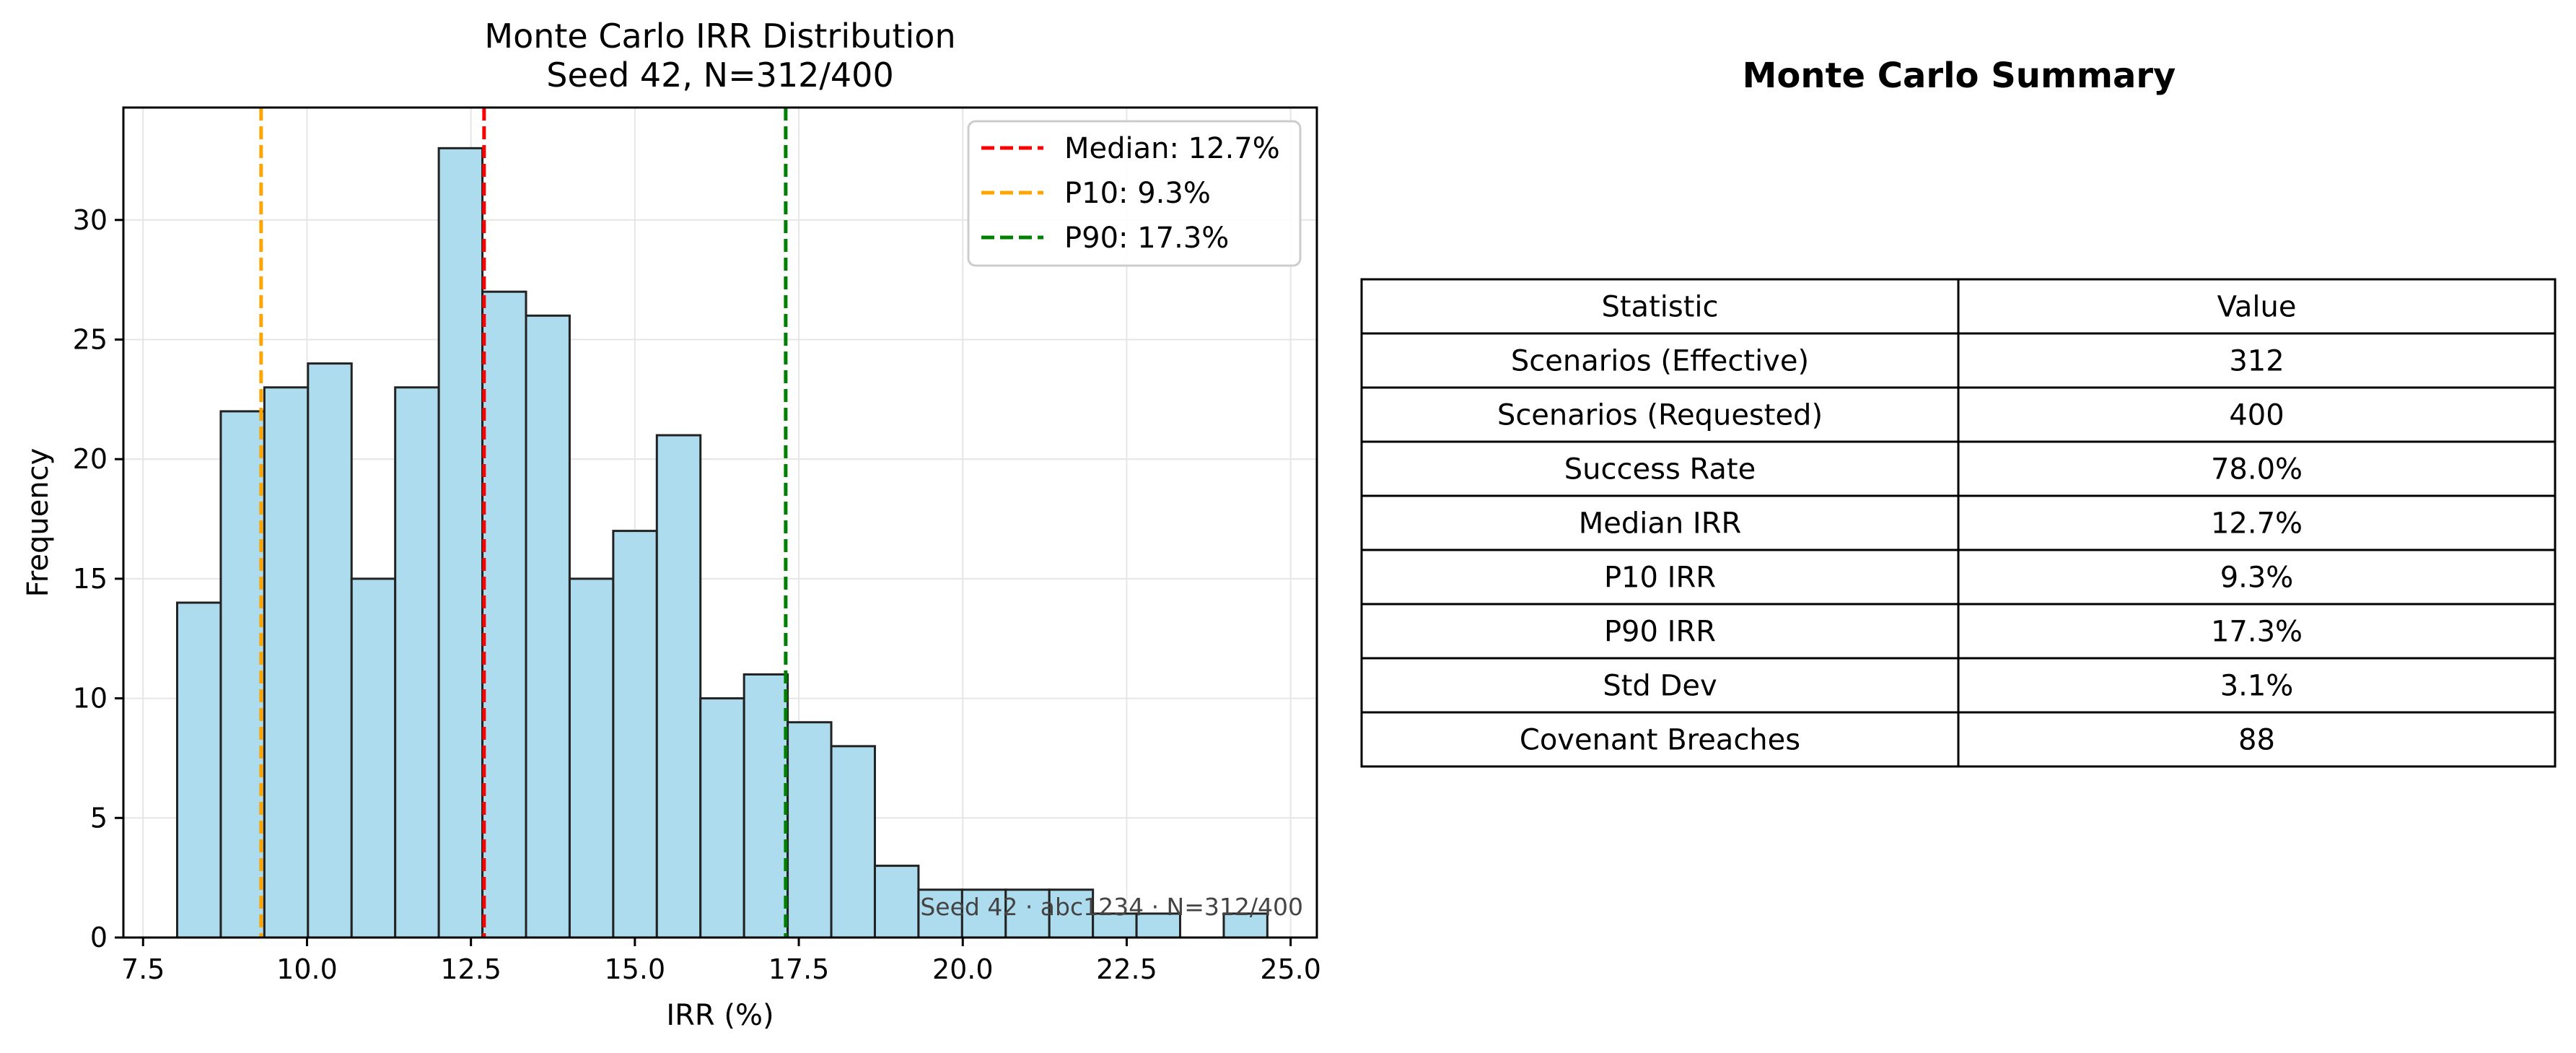  Describe the element at coordinates (719, 75) in the screenshot. I see `histogram-subtitle: Seed 42, N=312/400` at that location.